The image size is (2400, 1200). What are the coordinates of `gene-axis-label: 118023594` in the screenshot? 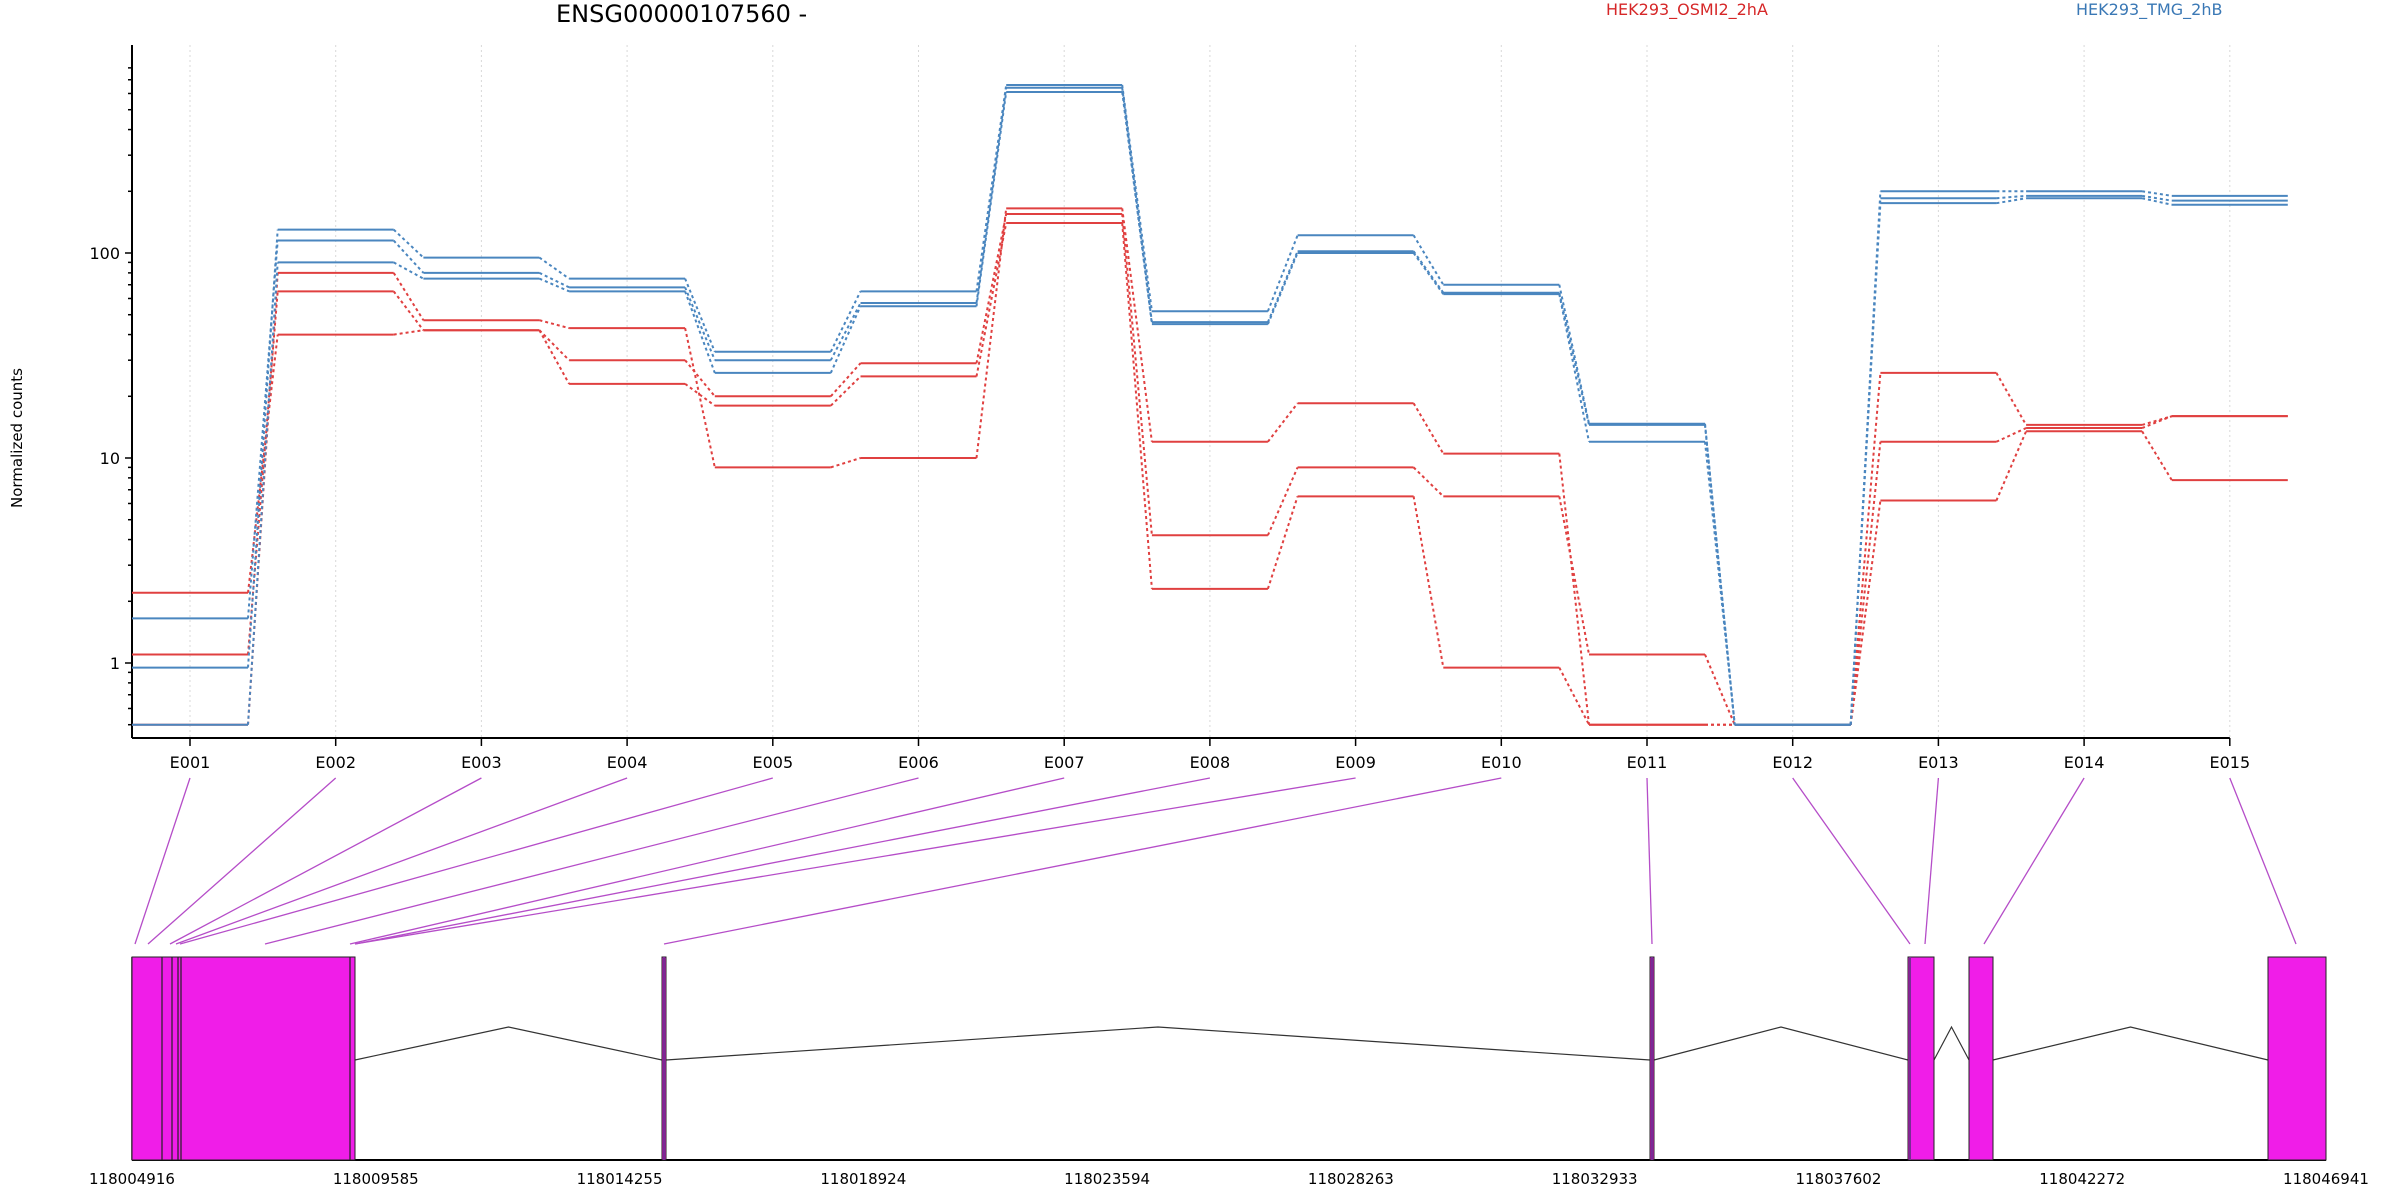 It's located at (1107, 1179).